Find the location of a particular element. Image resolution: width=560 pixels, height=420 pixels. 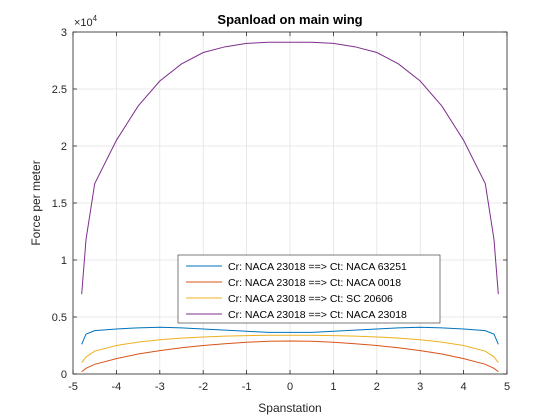

x-tick-label: 4 is located at coordinates (464, 387).